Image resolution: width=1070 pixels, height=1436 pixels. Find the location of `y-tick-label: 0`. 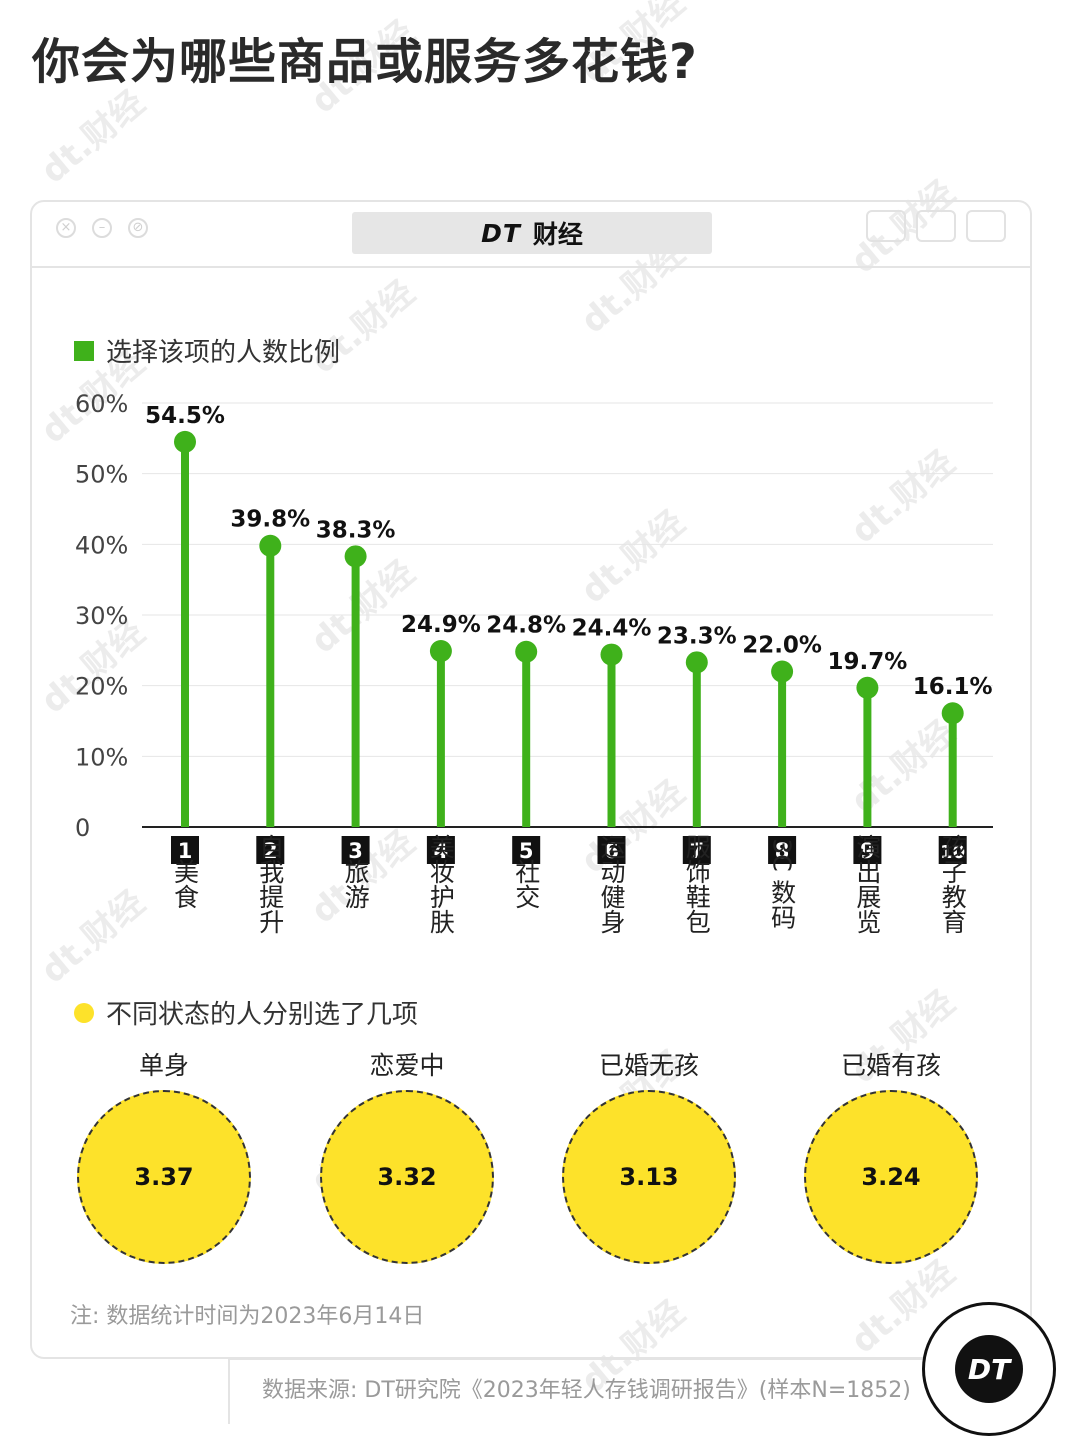

y-tick-label: 0 is located at coordinates (82, 828).